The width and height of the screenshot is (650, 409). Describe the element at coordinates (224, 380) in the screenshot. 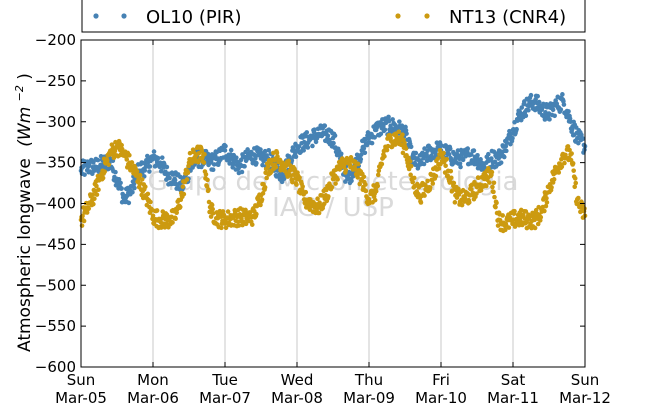

I see `x-tick-label-day: Tue` at that location.